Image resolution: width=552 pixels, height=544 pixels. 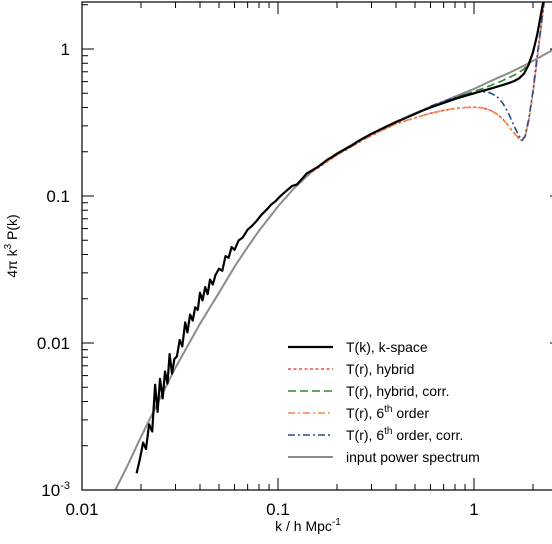 I want to click on y-axis-title: 4π k3 P(k), so click(x=11, y=245).